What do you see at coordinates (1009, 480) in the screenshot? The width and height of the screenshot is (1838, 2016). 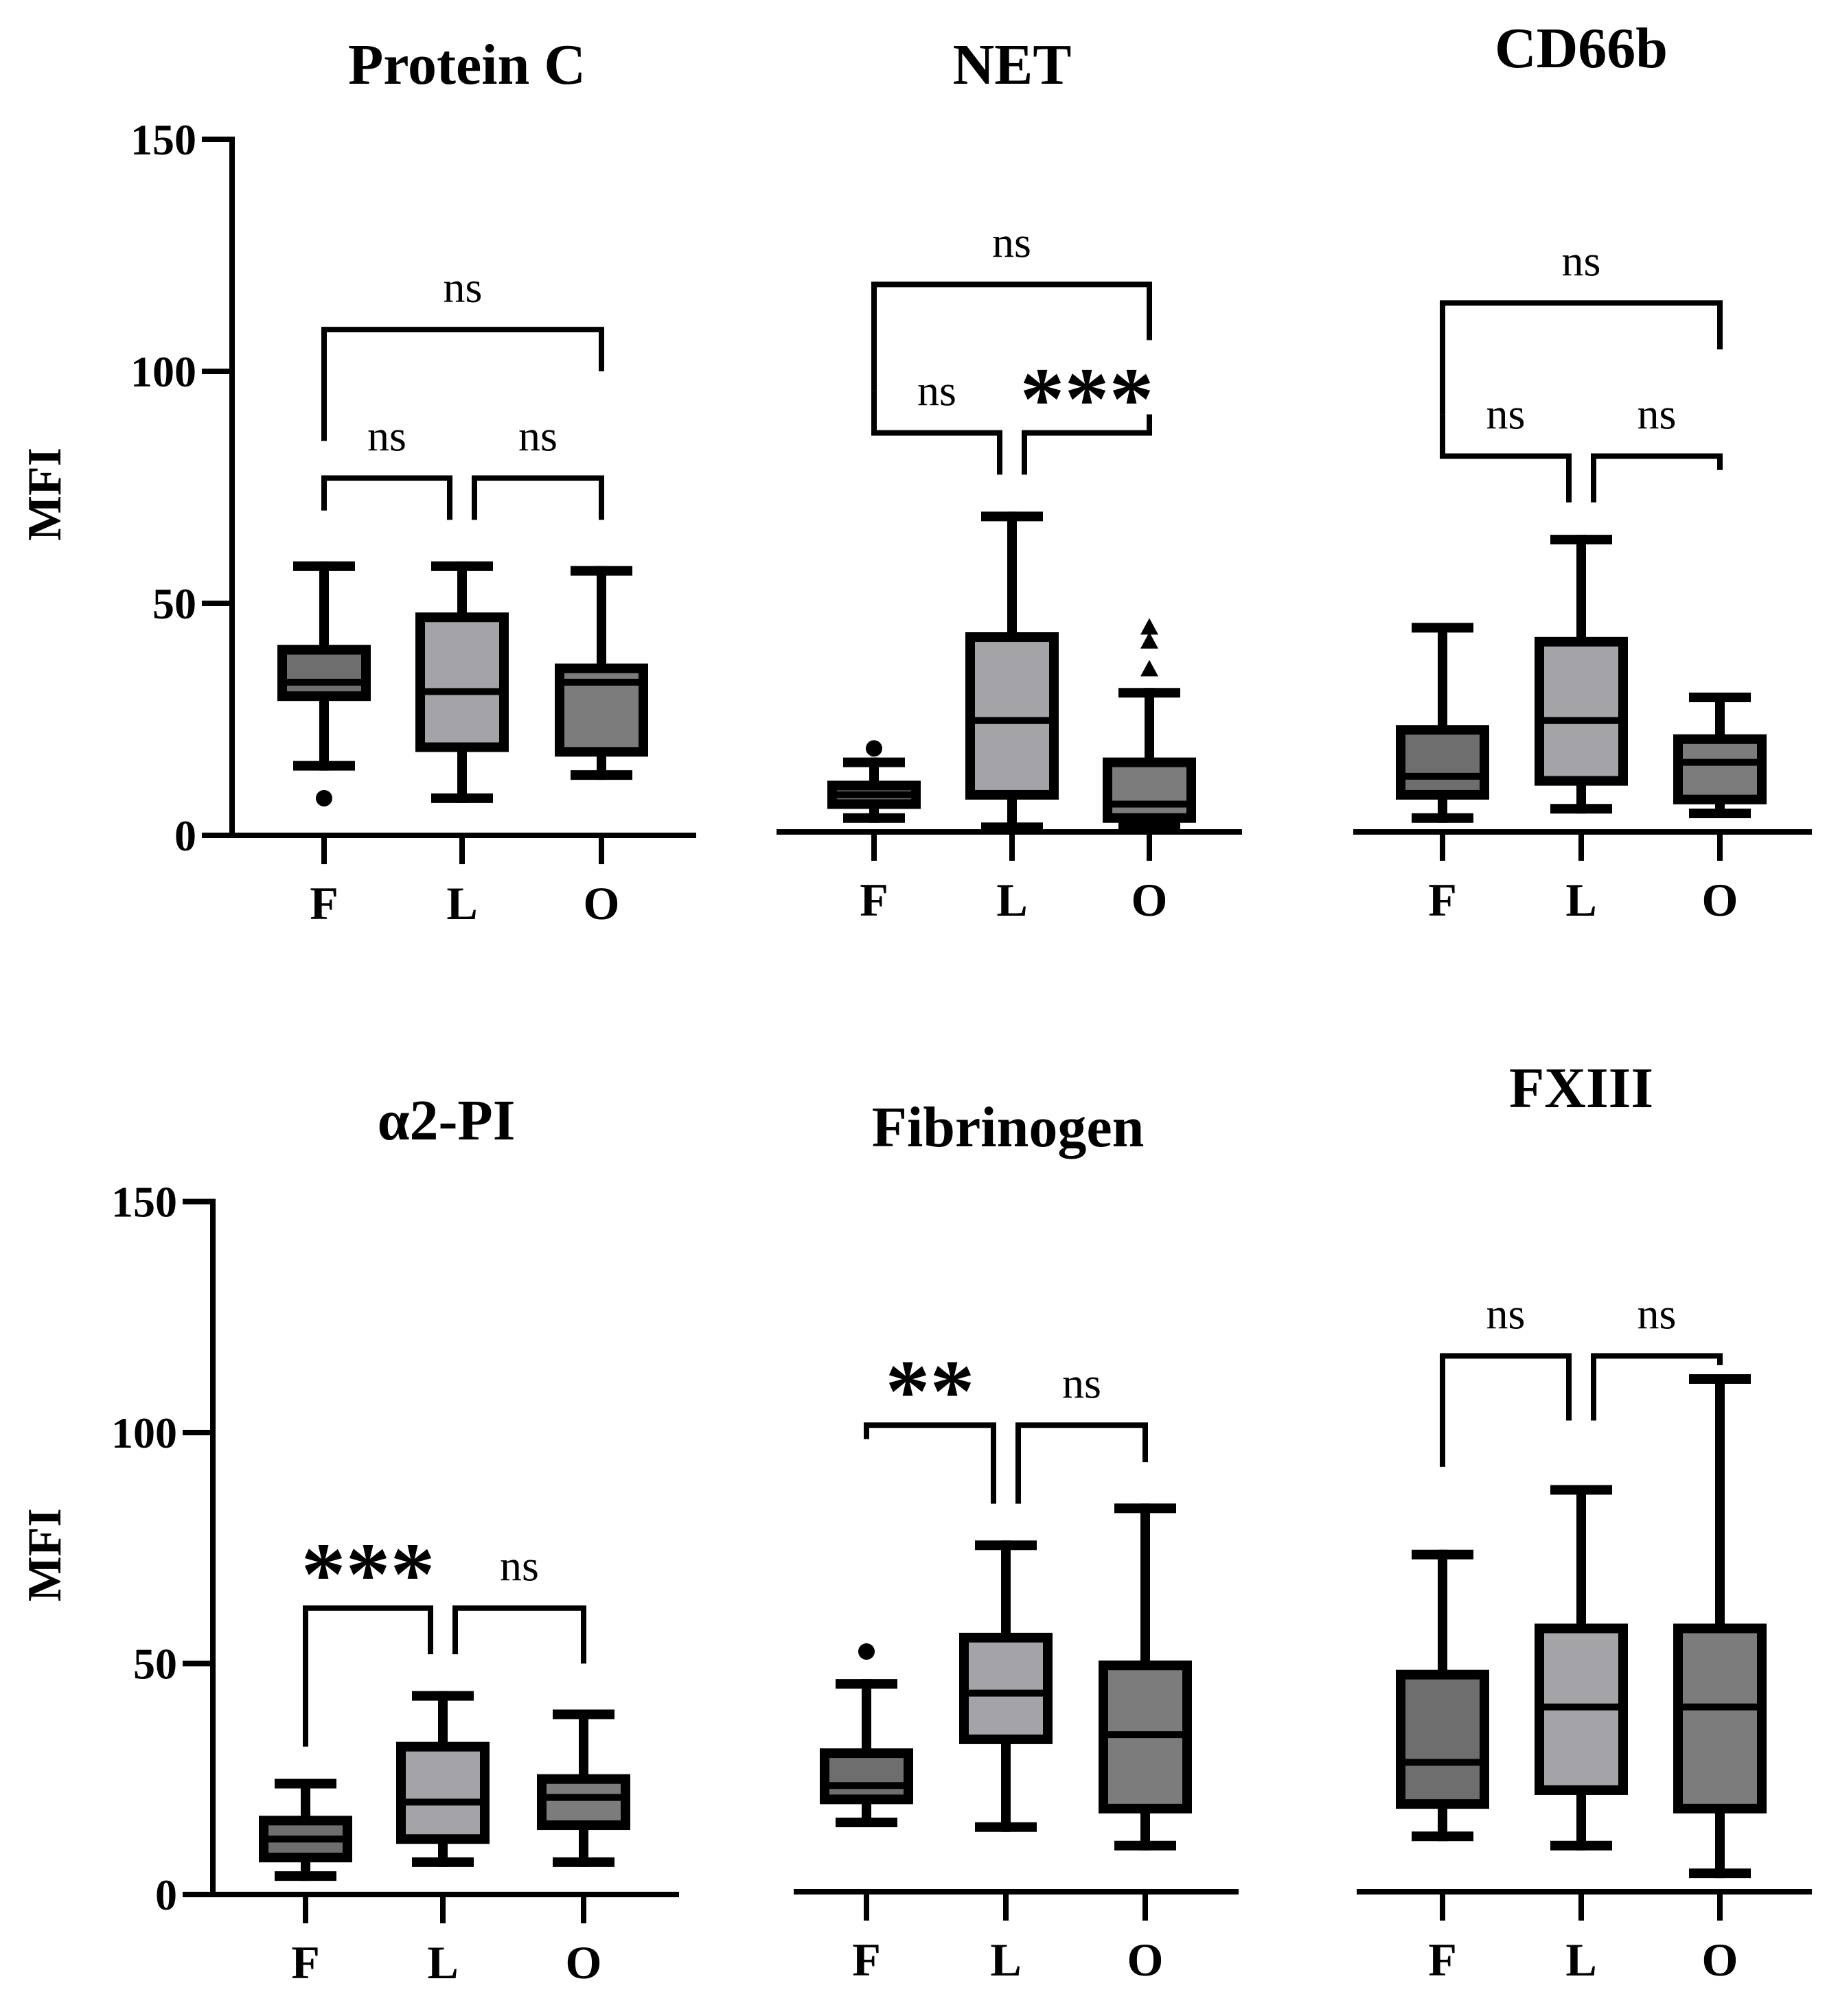 I see `panel-2: NET F L Ons *** ns` at bounding box center [1009, 480].